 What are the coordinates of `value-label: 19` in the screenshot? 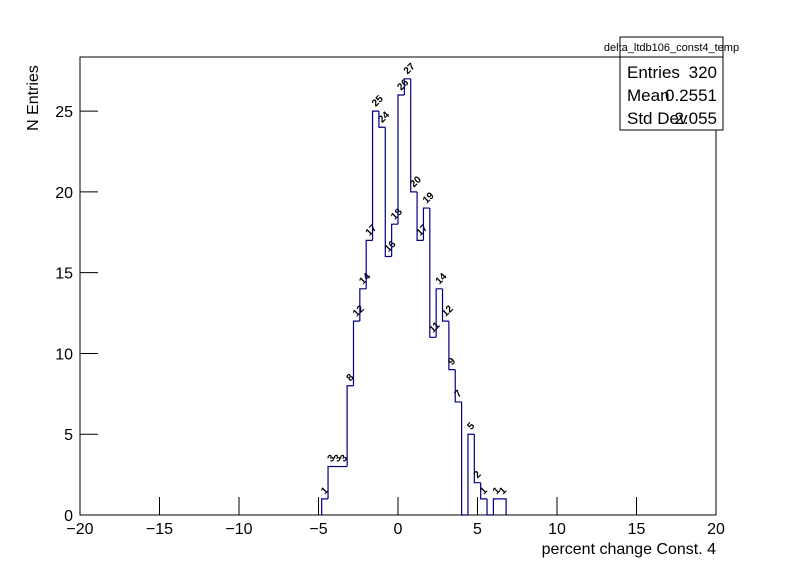 It's located at (429, 198).